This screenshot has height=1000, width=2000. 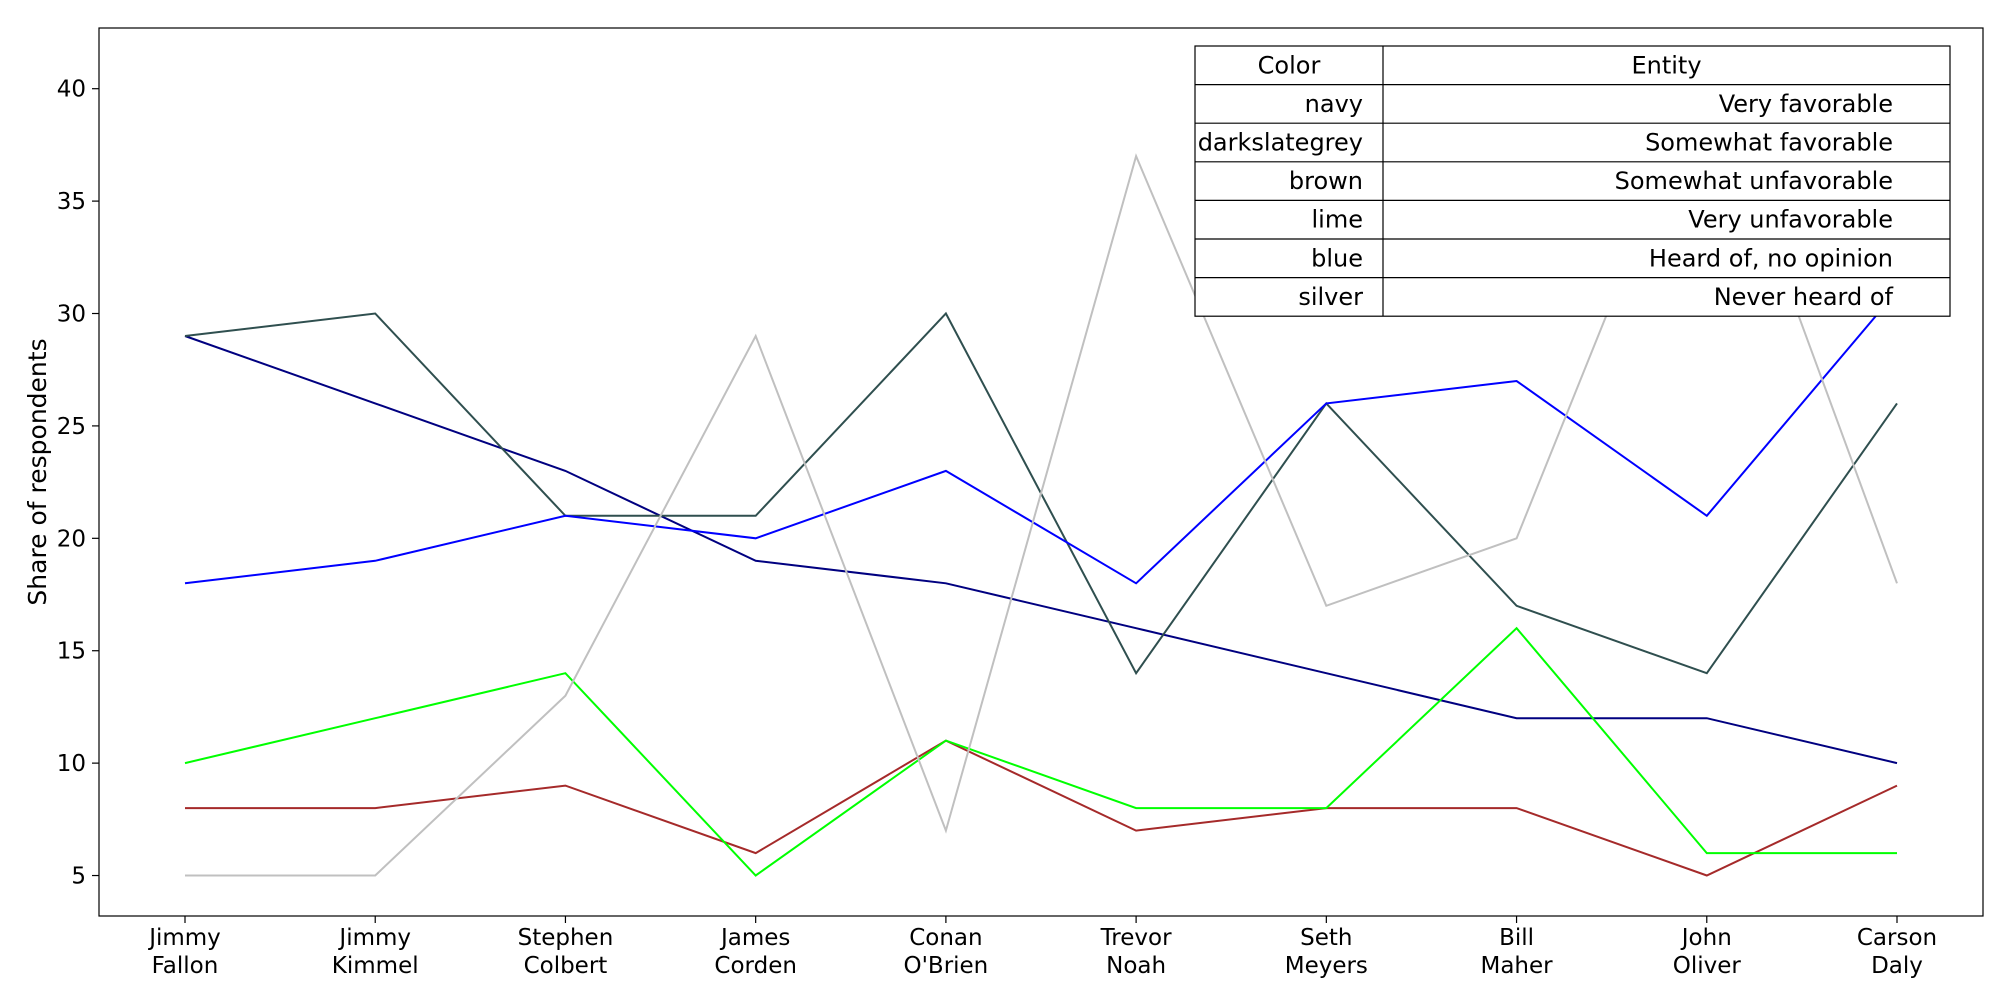 I want to click on legend-entity-name: Very favorable, so click(x=1806, y=104).